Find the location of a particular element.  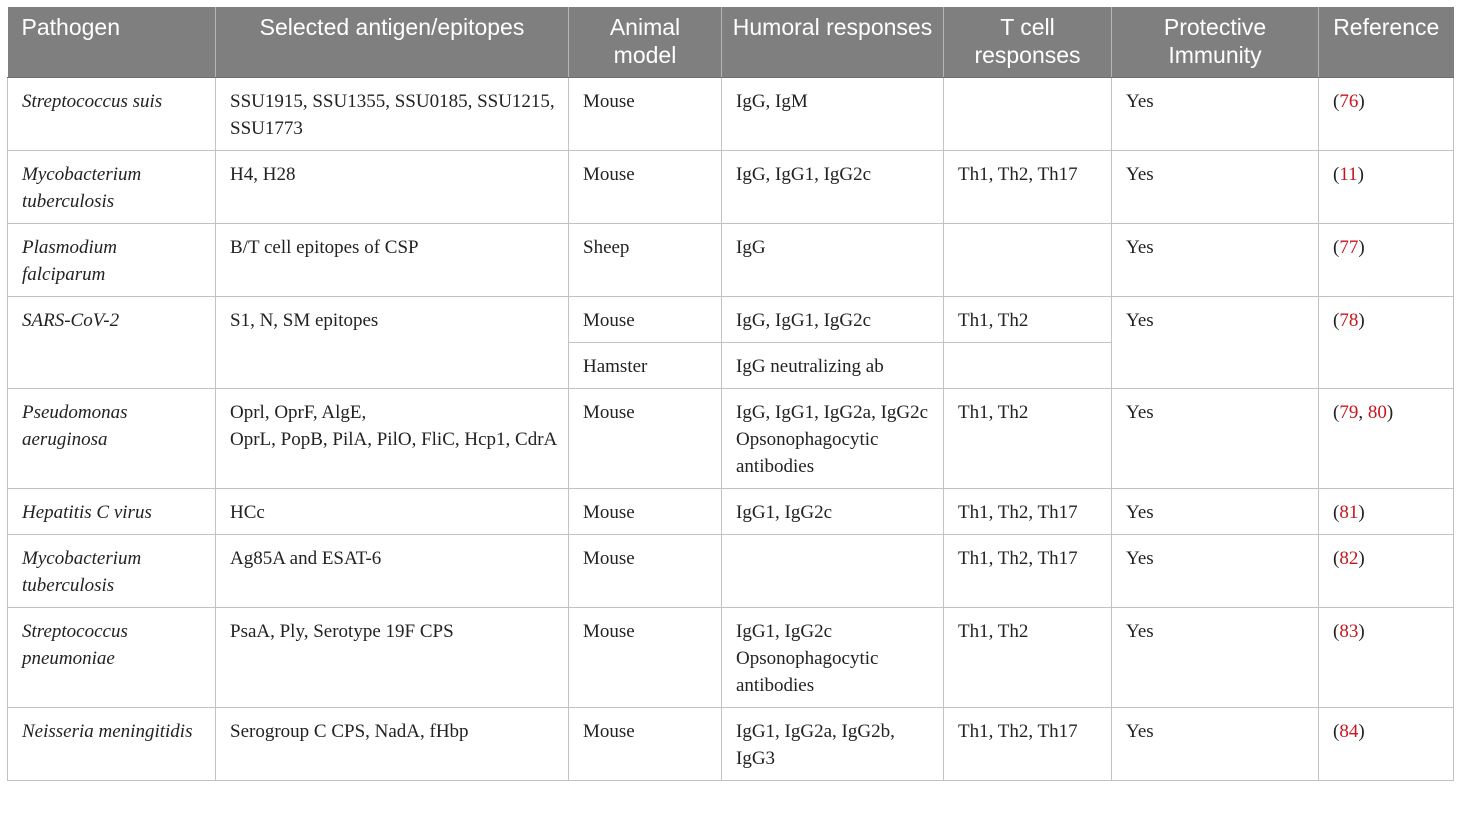

header-reference: Reference is located at coordinates (1386, 42).